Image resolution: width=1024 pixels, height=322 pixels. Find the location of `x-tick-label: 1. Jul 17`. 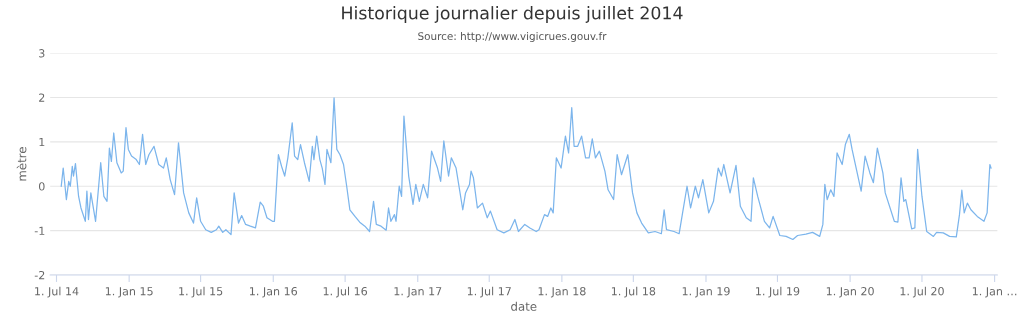

x-tick-label: 1. Jul 17 is located at coordinates (489, 292).